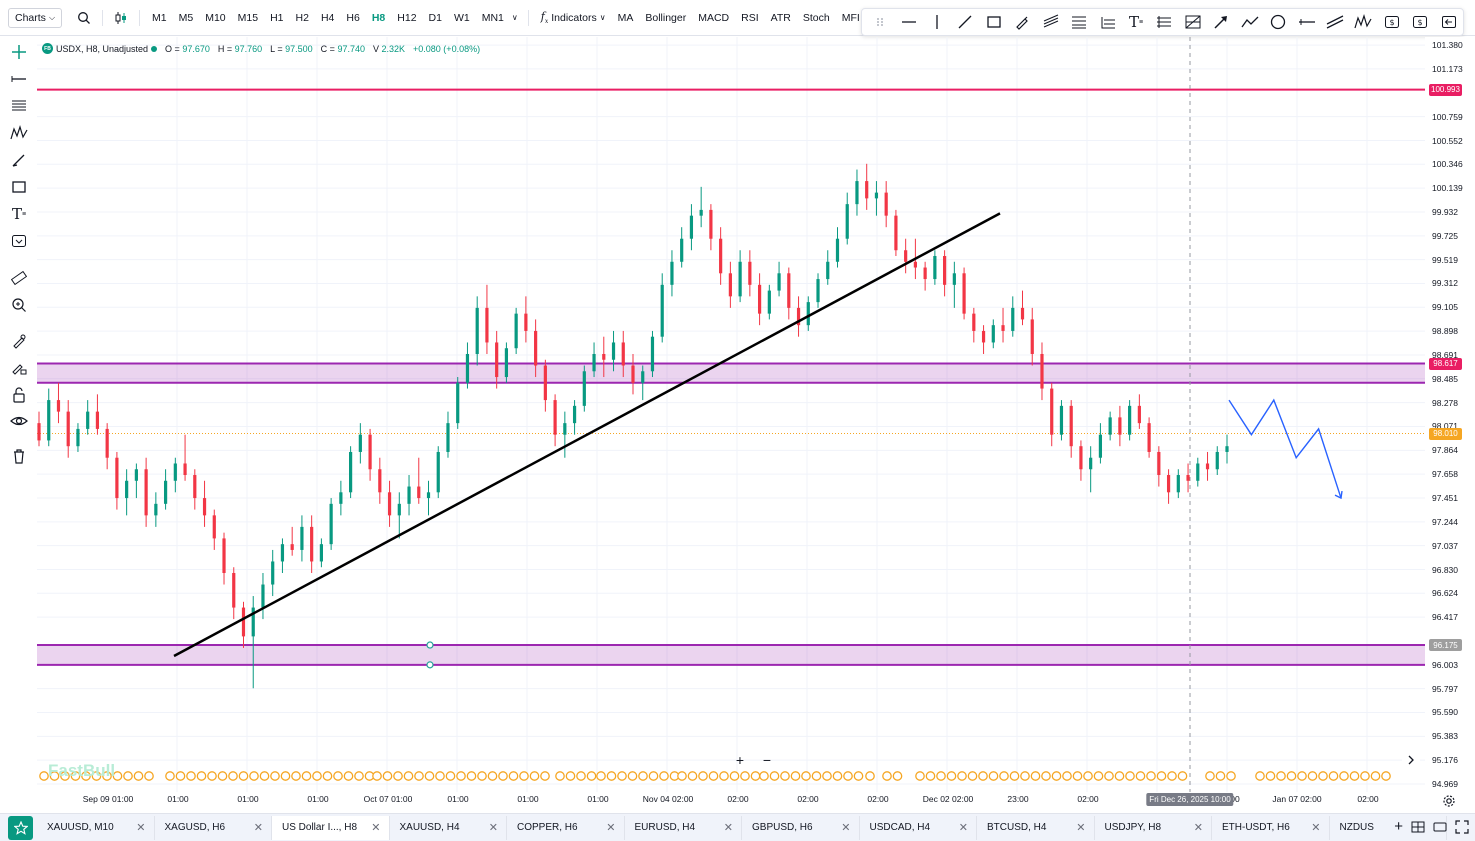 The image size is (1475, 841). What do you see at coordinates (1448, 22) in the screenshot?
I see `collapse-icon` at bounding box center [1448, 22].